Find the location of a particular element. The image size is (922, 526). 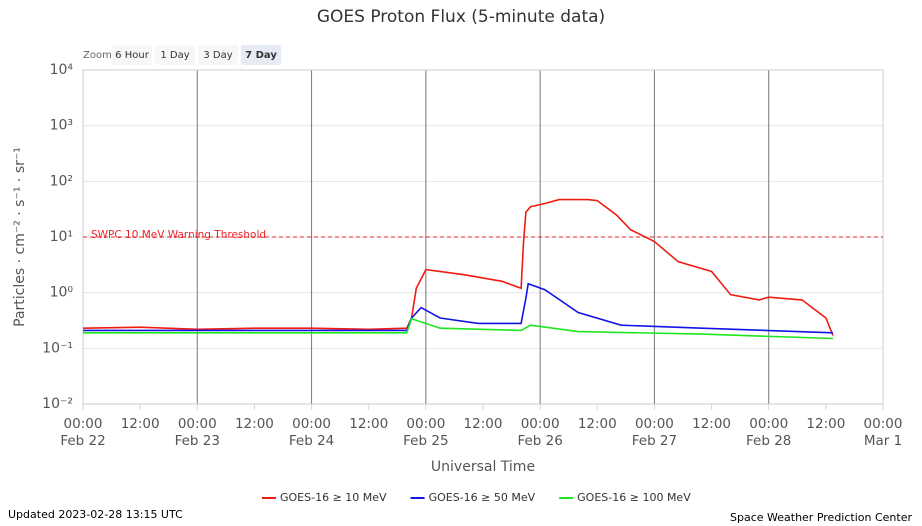

zoom-button-label: 7 Day is located at coordinates (261, 55).